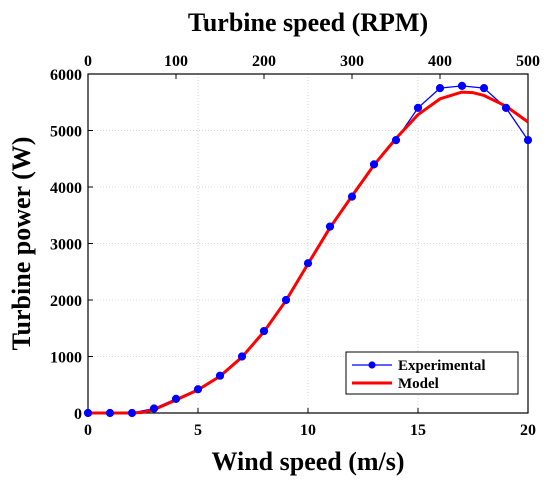 Image resolution: width=550 pixels, height=482 pixels. What do you see at coordinates (528, 61) in the screenshot?
I see `top-x-tick-label: 500` at bounding box center [528, 61].